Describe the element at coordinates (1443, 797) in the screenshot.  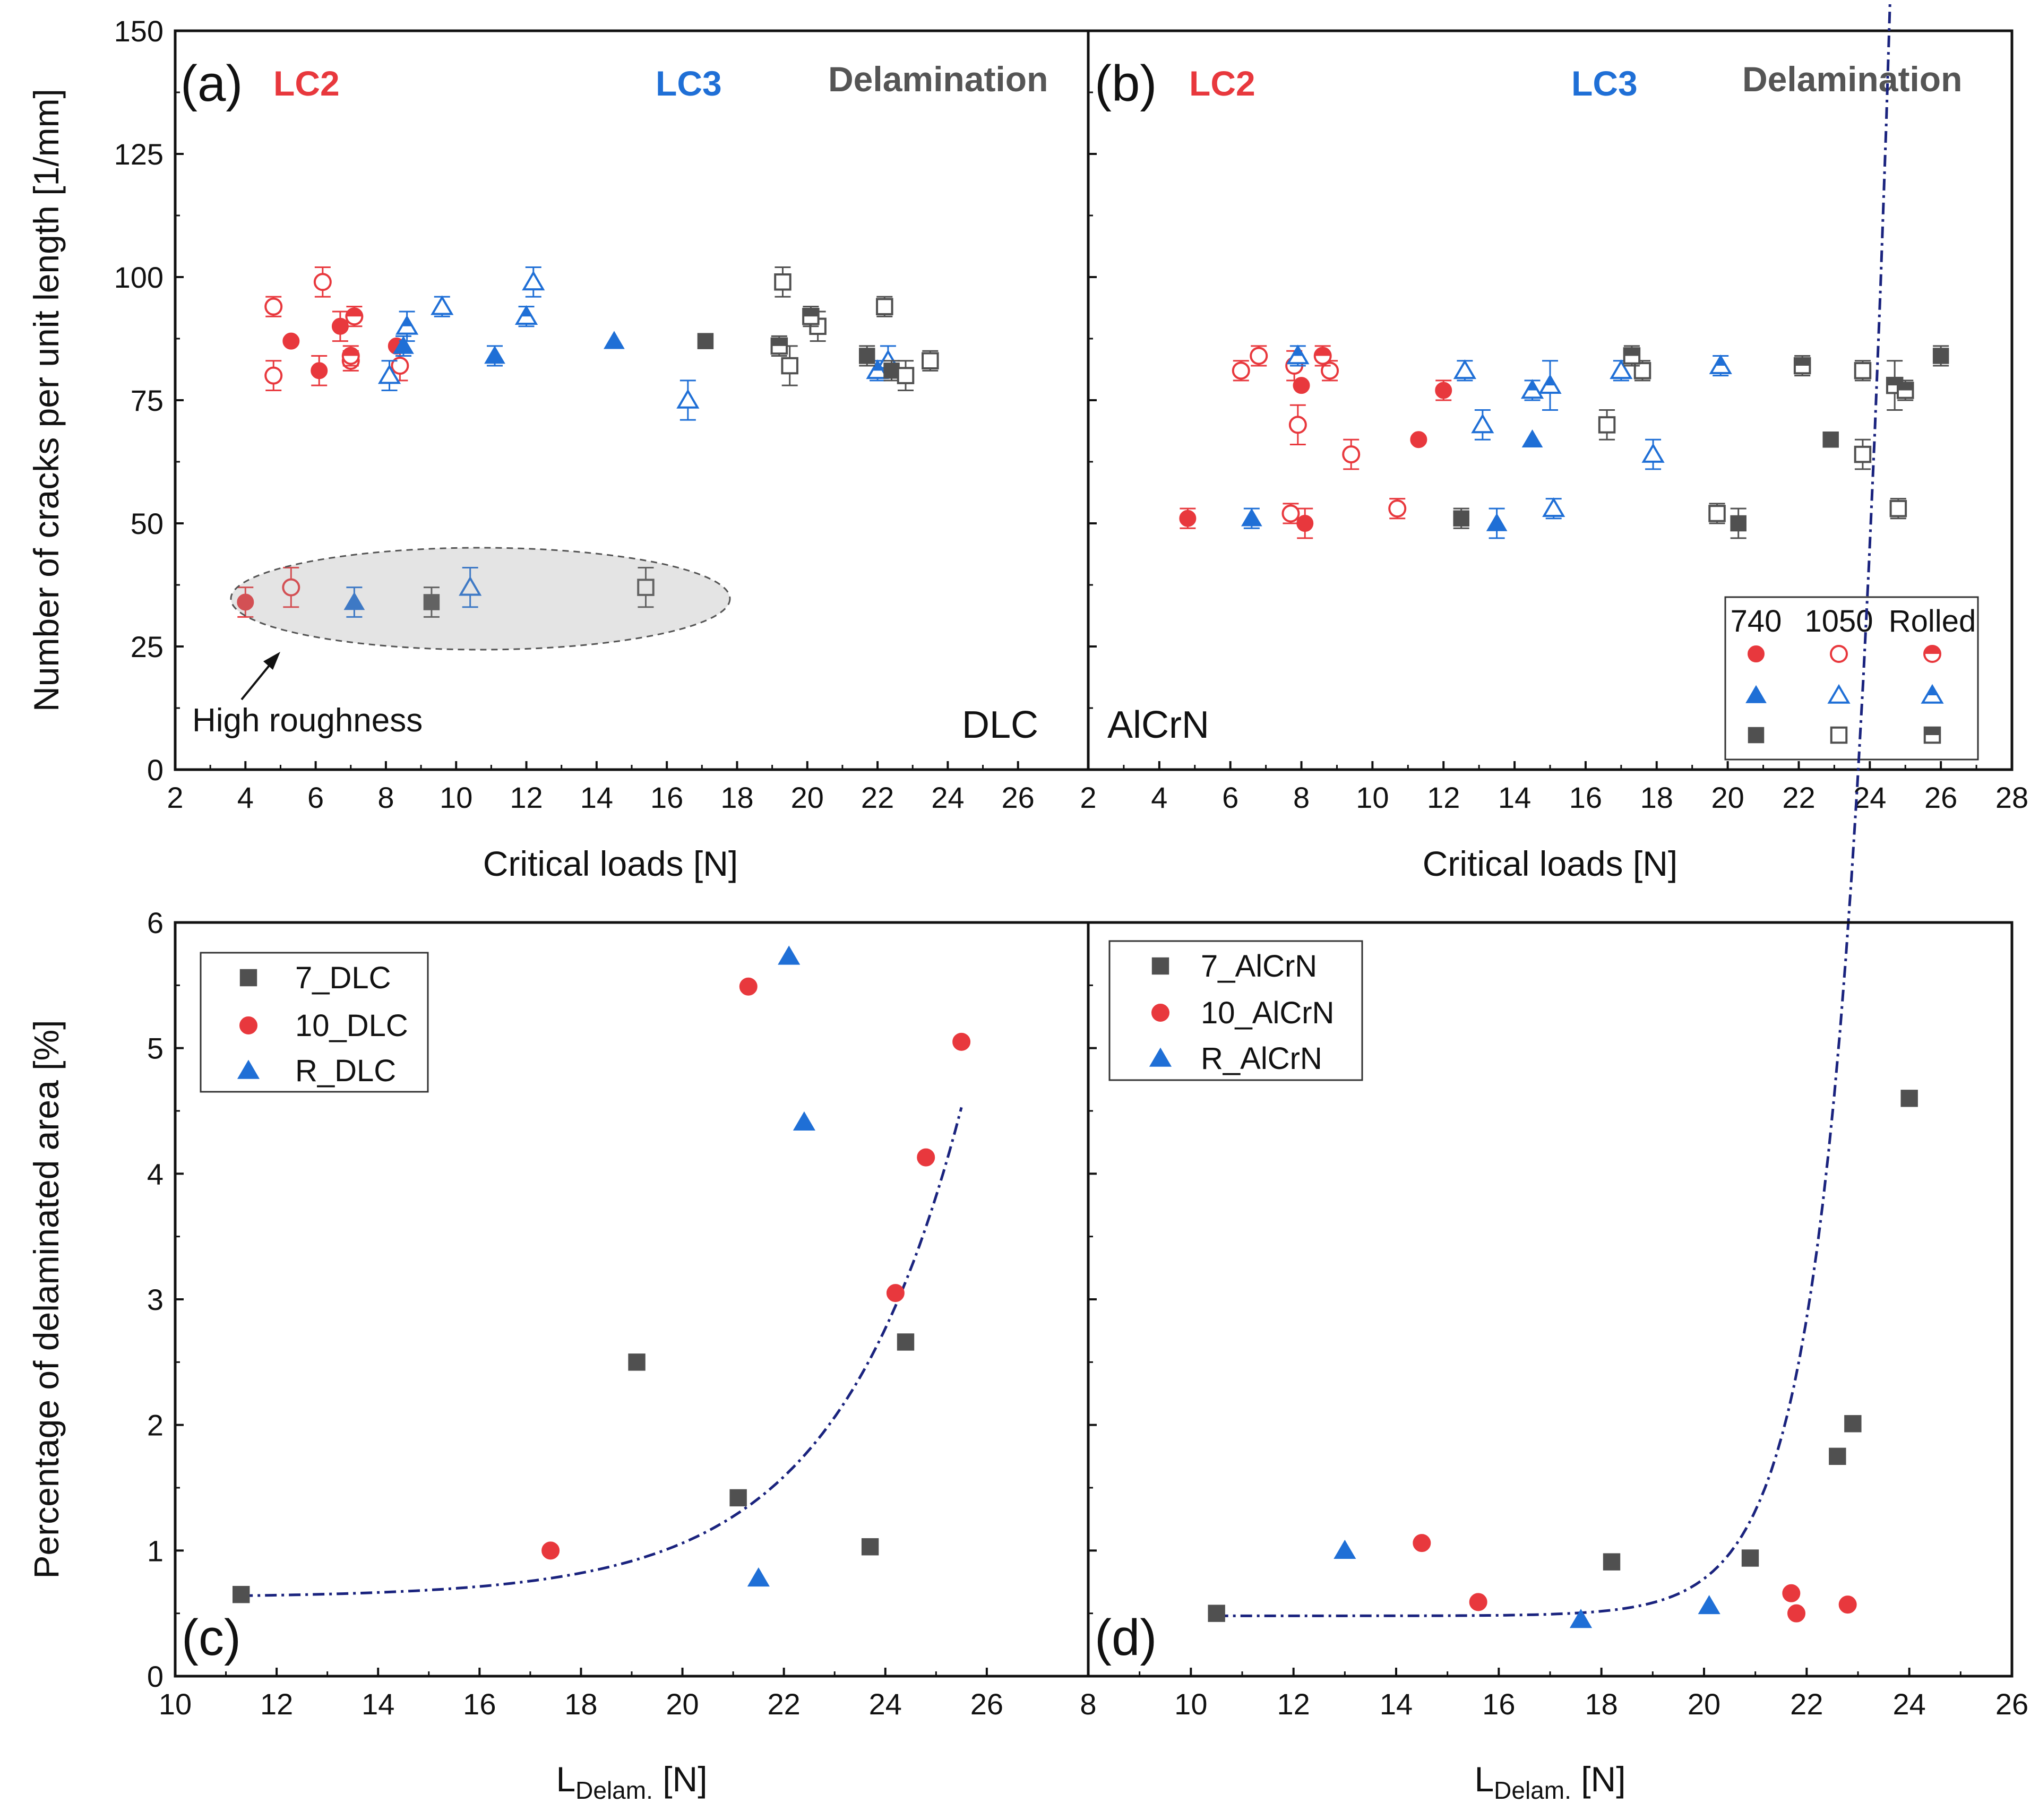
I see `x-tick-label: 12` at that location.